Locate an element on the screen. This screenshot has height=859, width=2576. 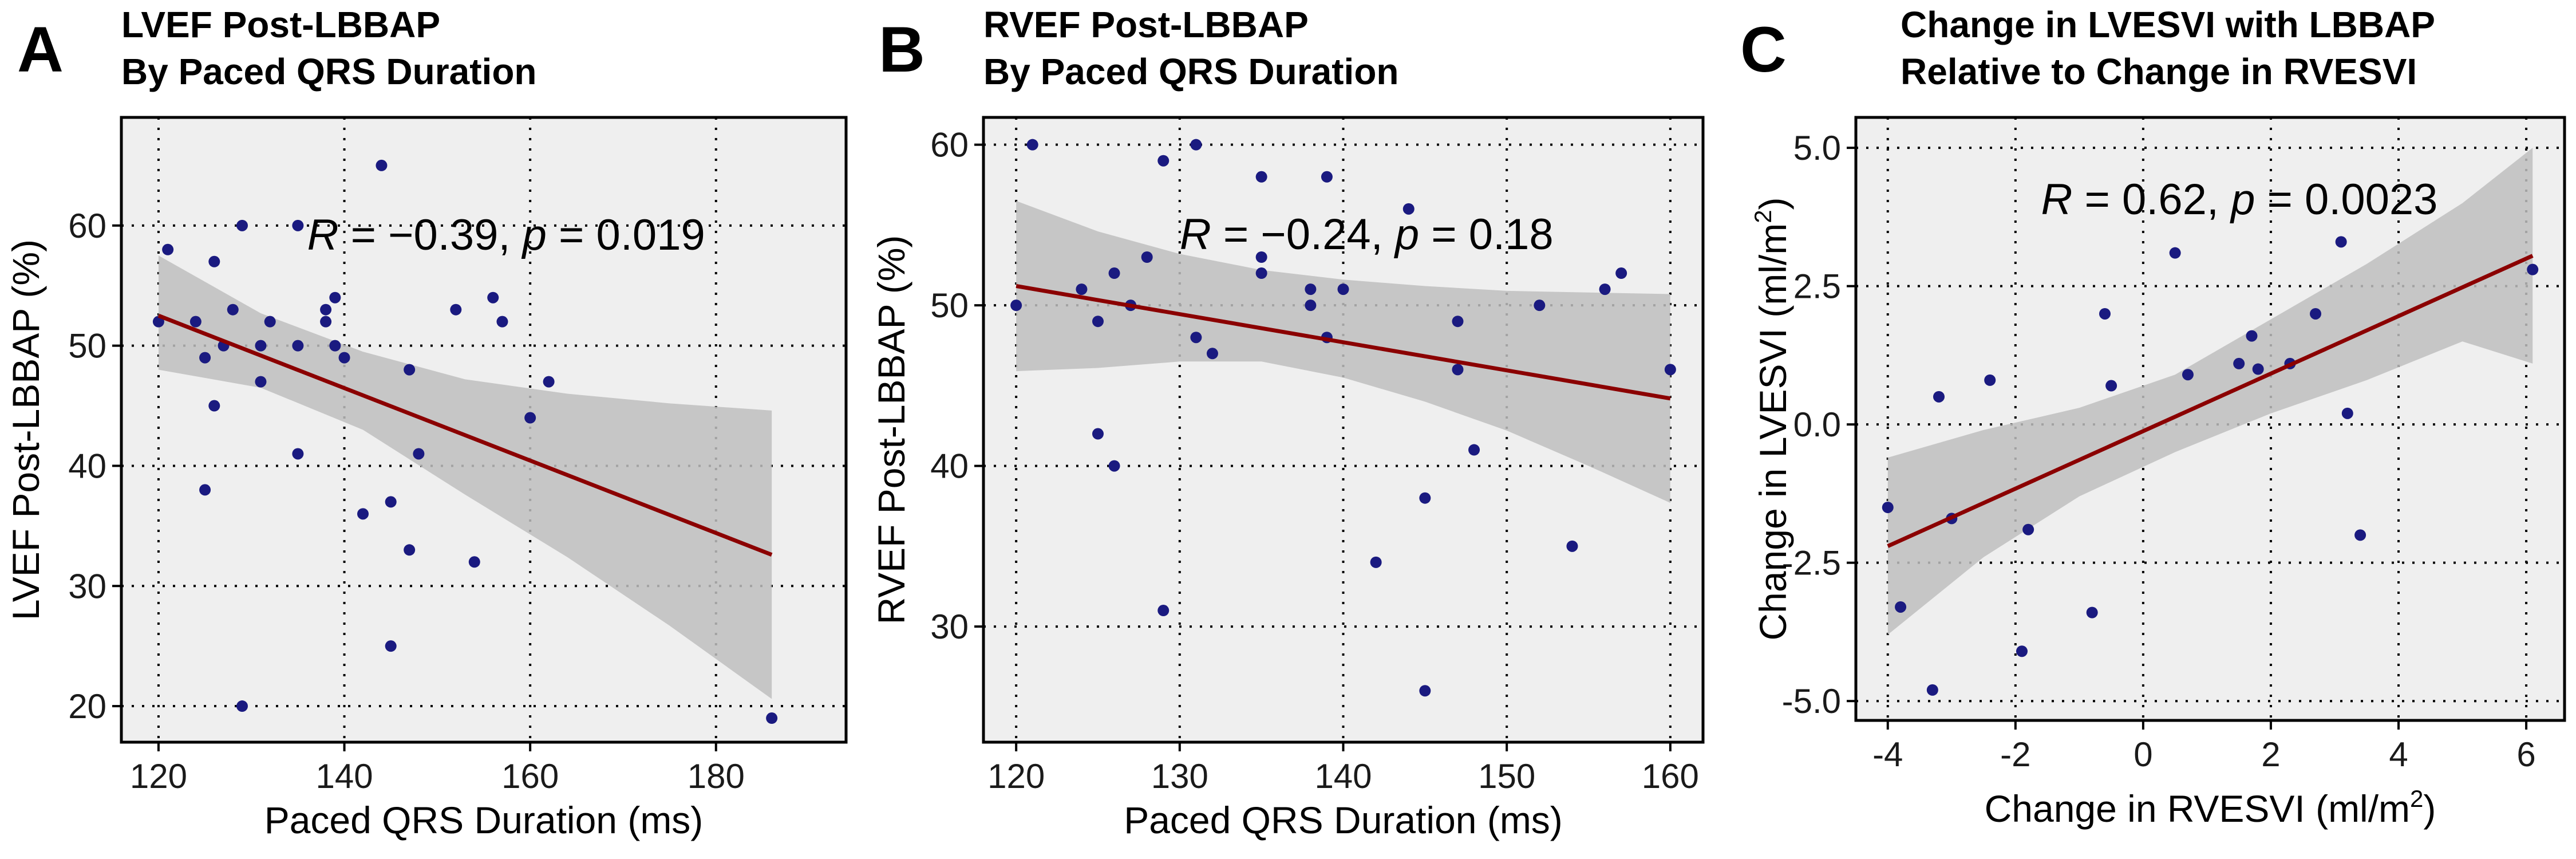
x-axis-label-text: Paced QRS Duration (ms) is located at coordinates (484, 820).